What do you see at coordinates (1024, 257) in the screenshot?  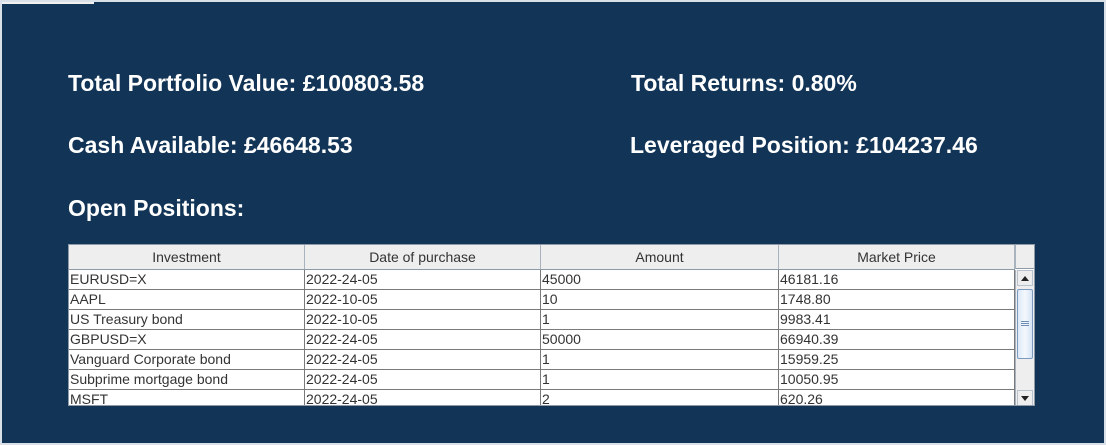 I see `table-header-corner` at bounding box center [1024, 257].